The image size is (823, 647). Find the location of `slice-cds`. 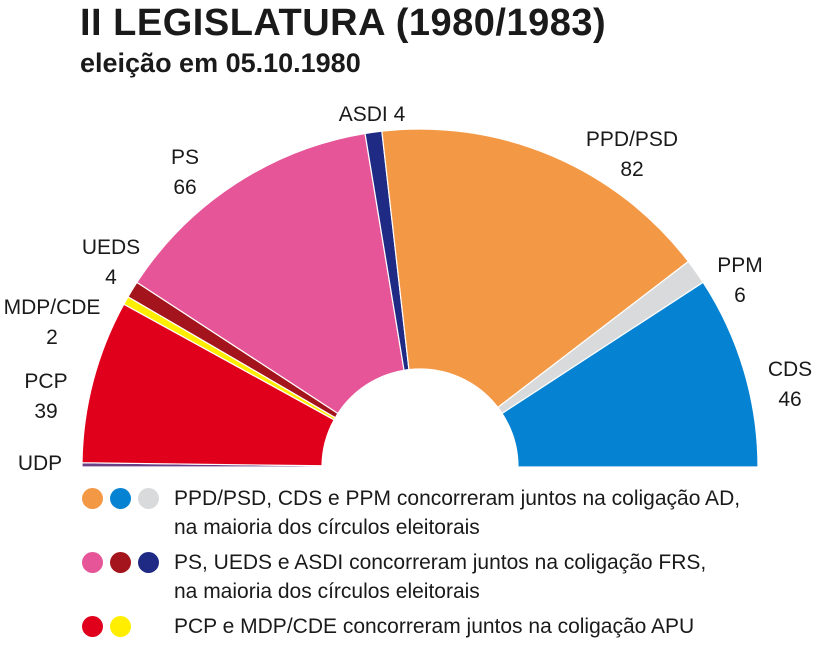

slice-cds is located at coordinates (630, 374).